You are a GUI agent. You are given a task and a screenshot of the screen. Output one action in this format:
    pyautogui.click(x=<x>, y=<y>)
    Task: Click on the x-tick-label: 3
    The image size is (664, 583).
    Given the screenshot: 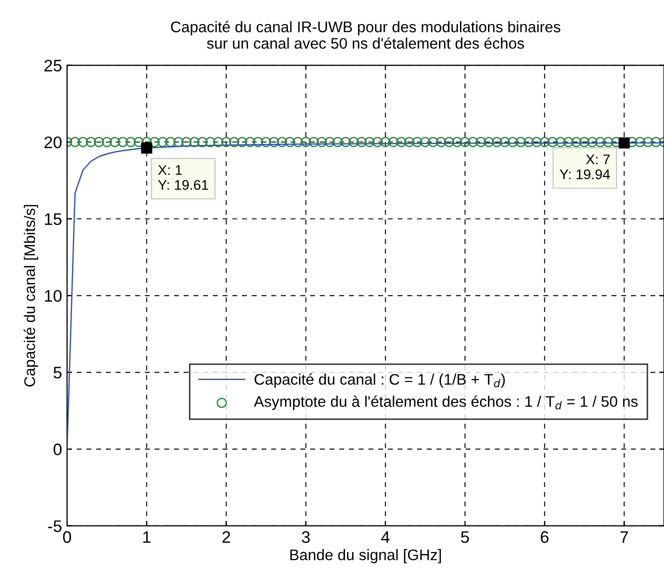 What is the action you would take?
    pyautogui.click(x=306, y=537)
    